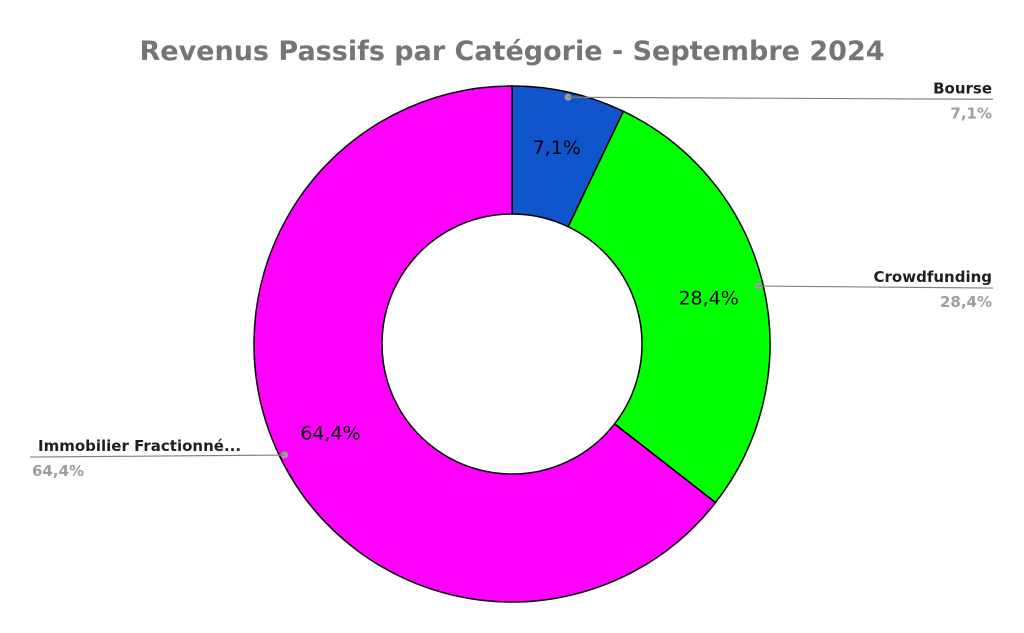 The width and height of the screenshot is (1024, 633). Describe the element at coordinates (708, 299) in the screenshot. I see `slice-label-crowdfunding: 28,4%` at that location.